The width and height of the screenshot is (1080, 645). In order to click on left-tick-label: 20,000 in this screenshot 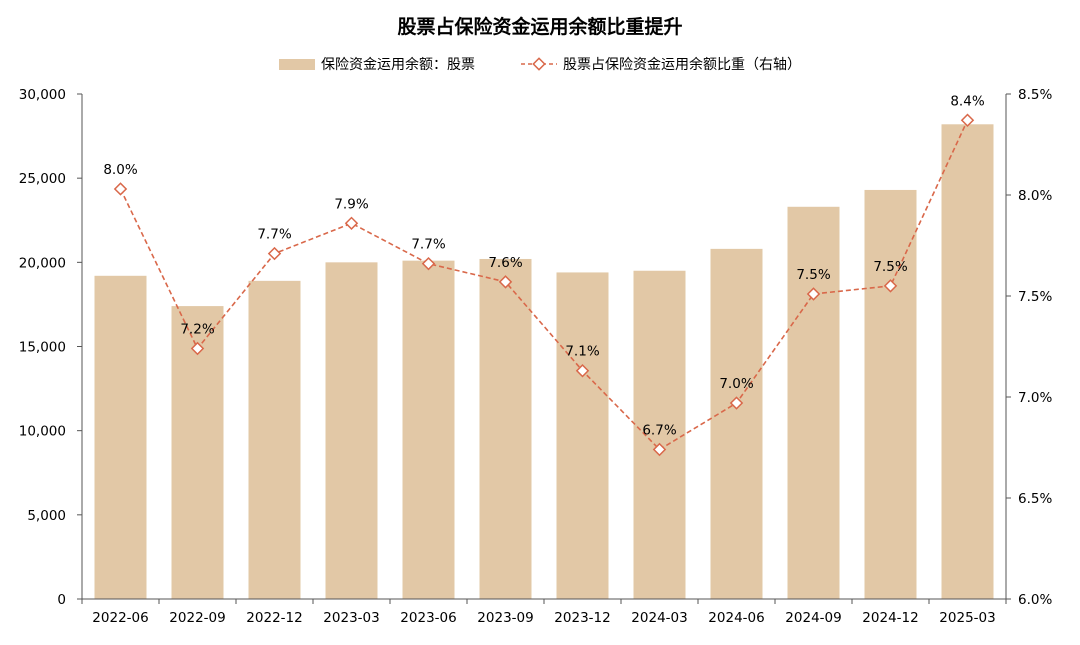, I will do `click(42, 263)`.